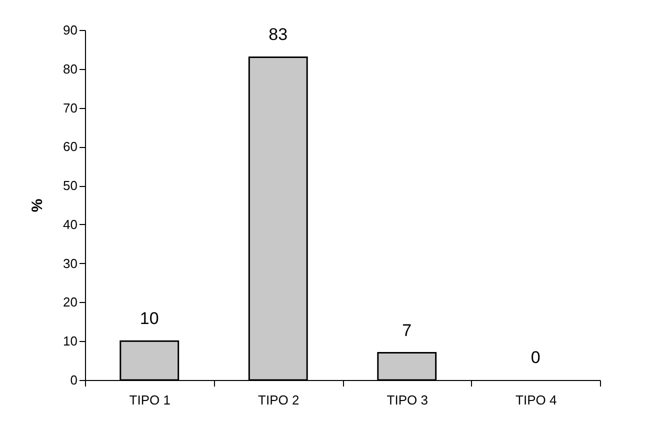 The width and height of the screenshot is (645, 421). I want to click on x-tick-label: TIPO 1, so click(149, 400).